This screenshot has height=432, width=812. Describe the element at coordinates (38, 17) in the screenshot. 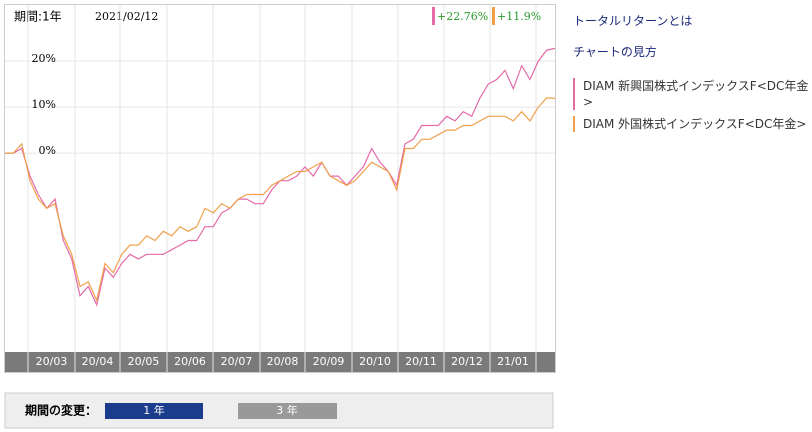

I see `period-label: 期間:1年` at that location.